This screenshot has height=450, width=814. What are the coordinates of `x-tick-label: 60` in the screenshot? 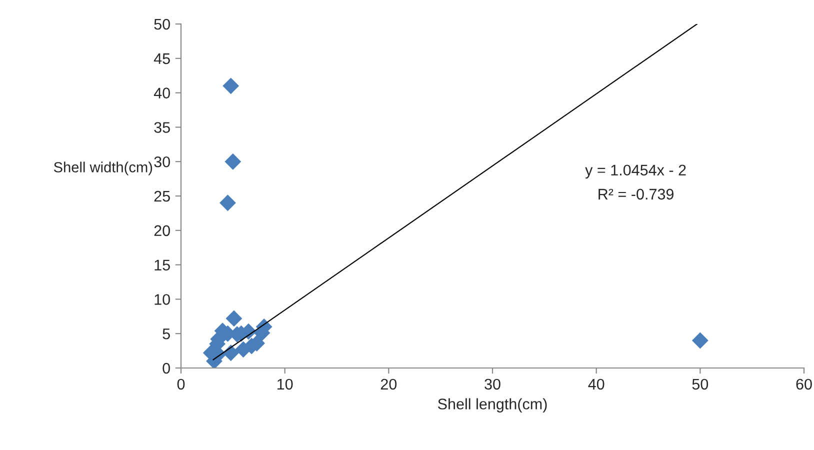 It's located at (804, 384).